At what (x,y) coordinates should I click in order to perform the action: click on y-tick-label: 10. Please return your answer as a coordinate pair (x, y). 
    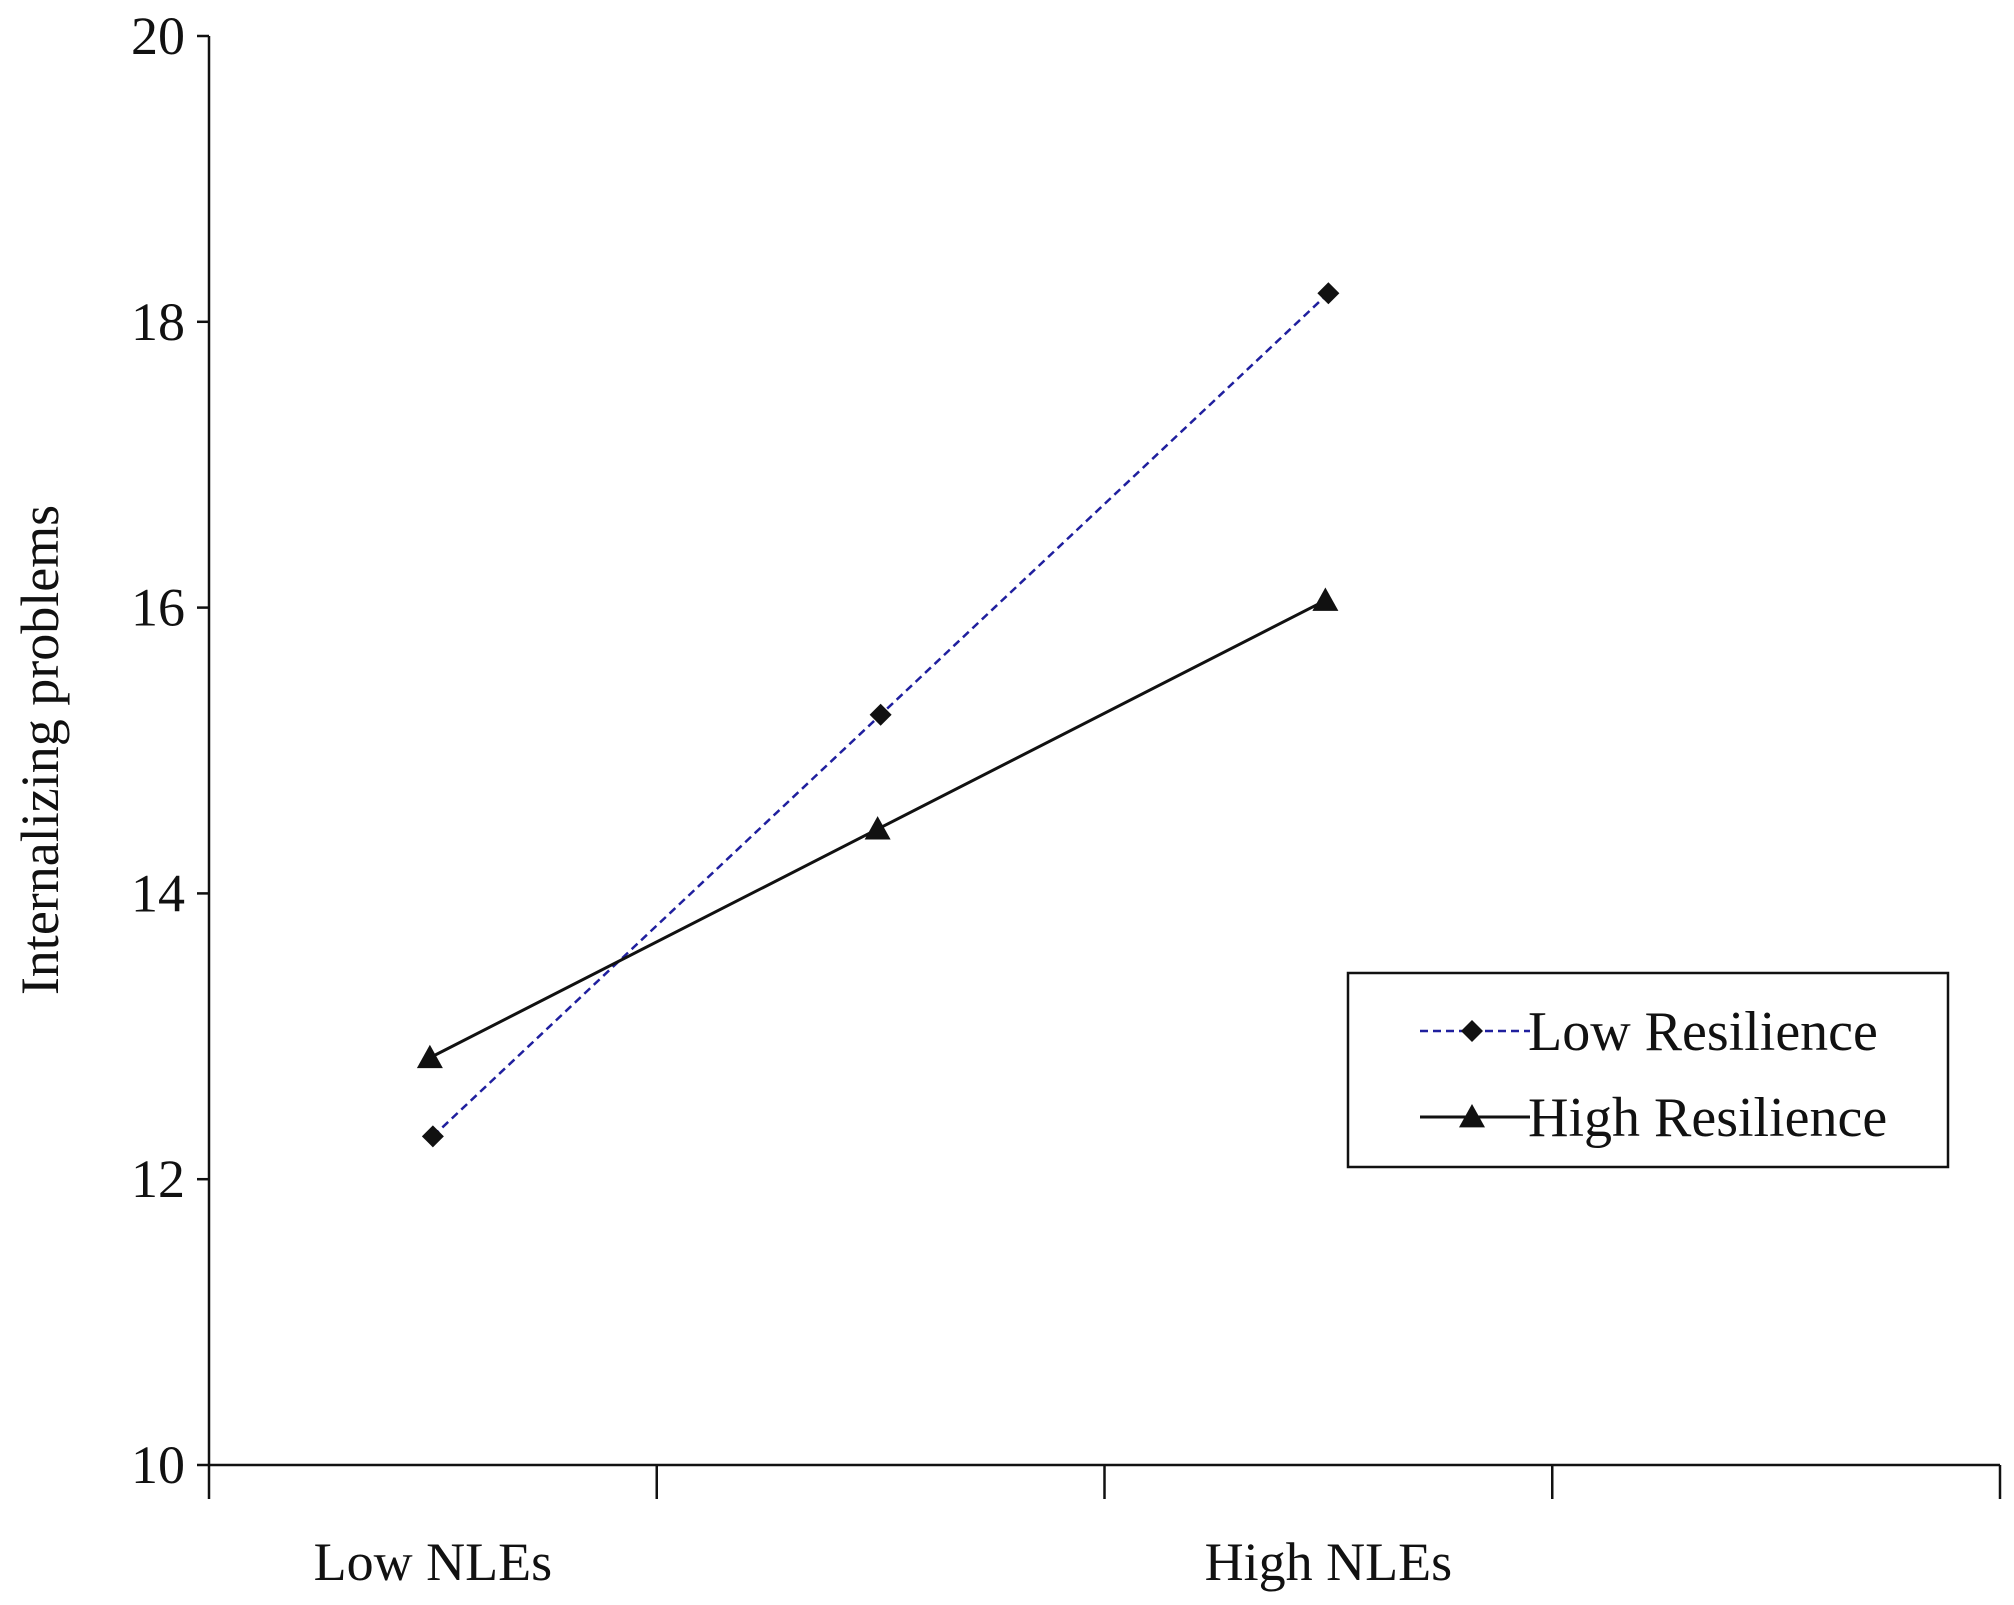
    Looking at the image, I should click on (158, 1465).